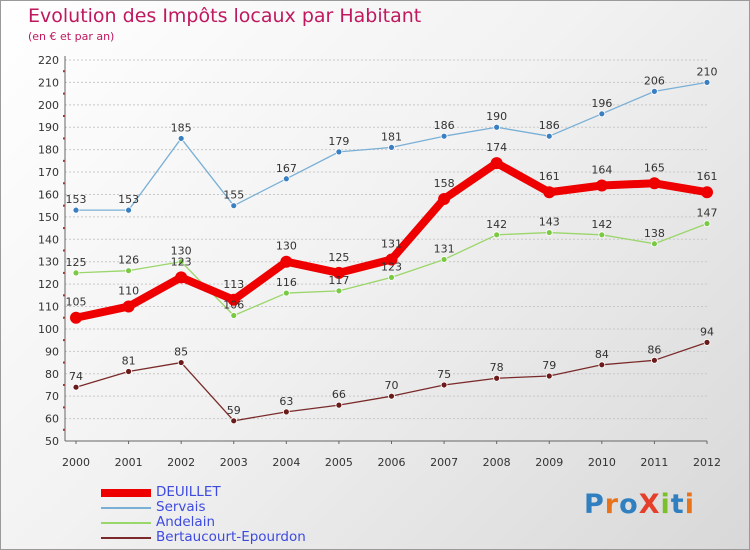 This screenshot has width=750, height=550. What do you see at coordinates (286, 282) in the screenshot?
I see `data-label: 116` at bounding box center [286, 282].